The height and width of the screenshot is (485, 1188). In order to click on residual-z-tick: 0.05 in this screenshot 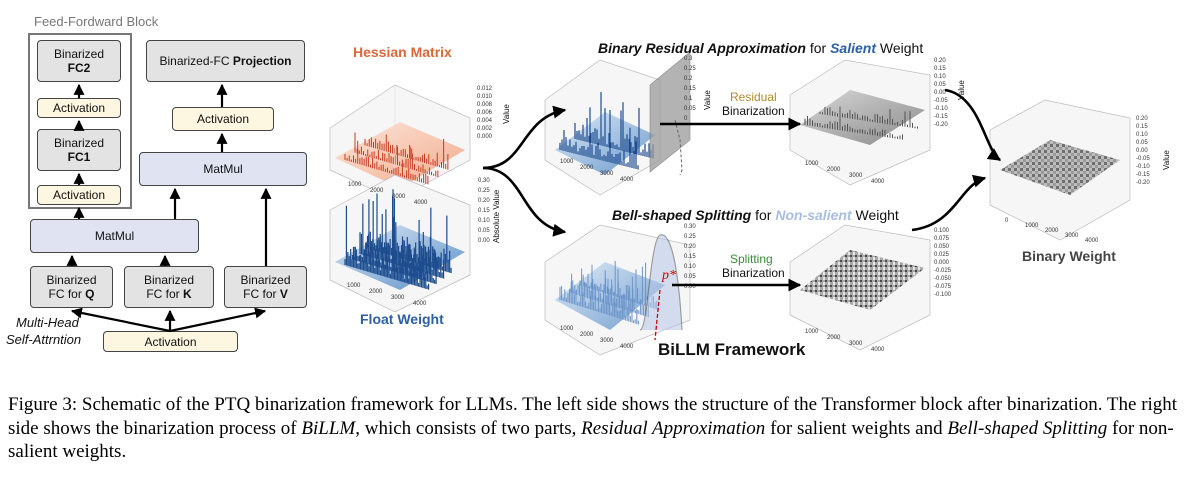, I will do `click(940, 85)`.